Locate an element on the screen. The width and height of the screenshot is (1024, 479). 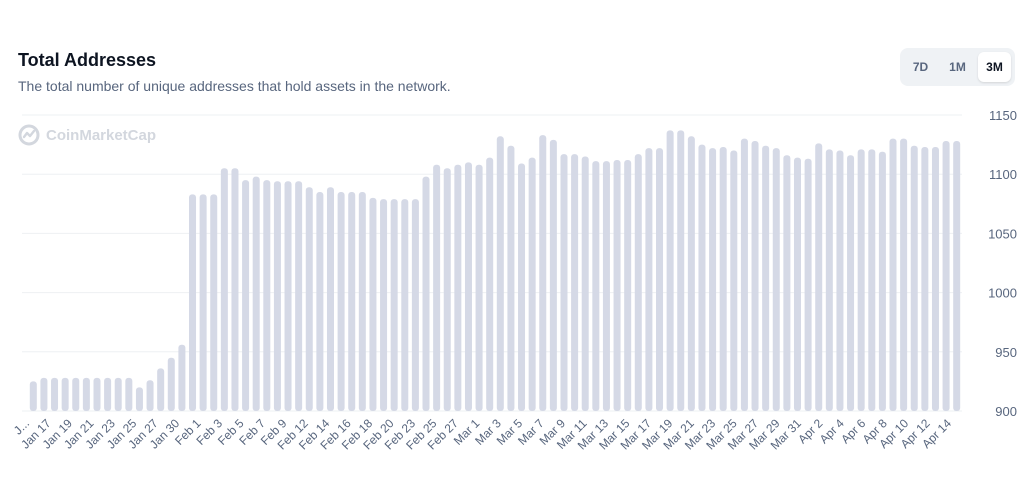
watermark: CoinMarketCap is located at coordinates (87, 135).